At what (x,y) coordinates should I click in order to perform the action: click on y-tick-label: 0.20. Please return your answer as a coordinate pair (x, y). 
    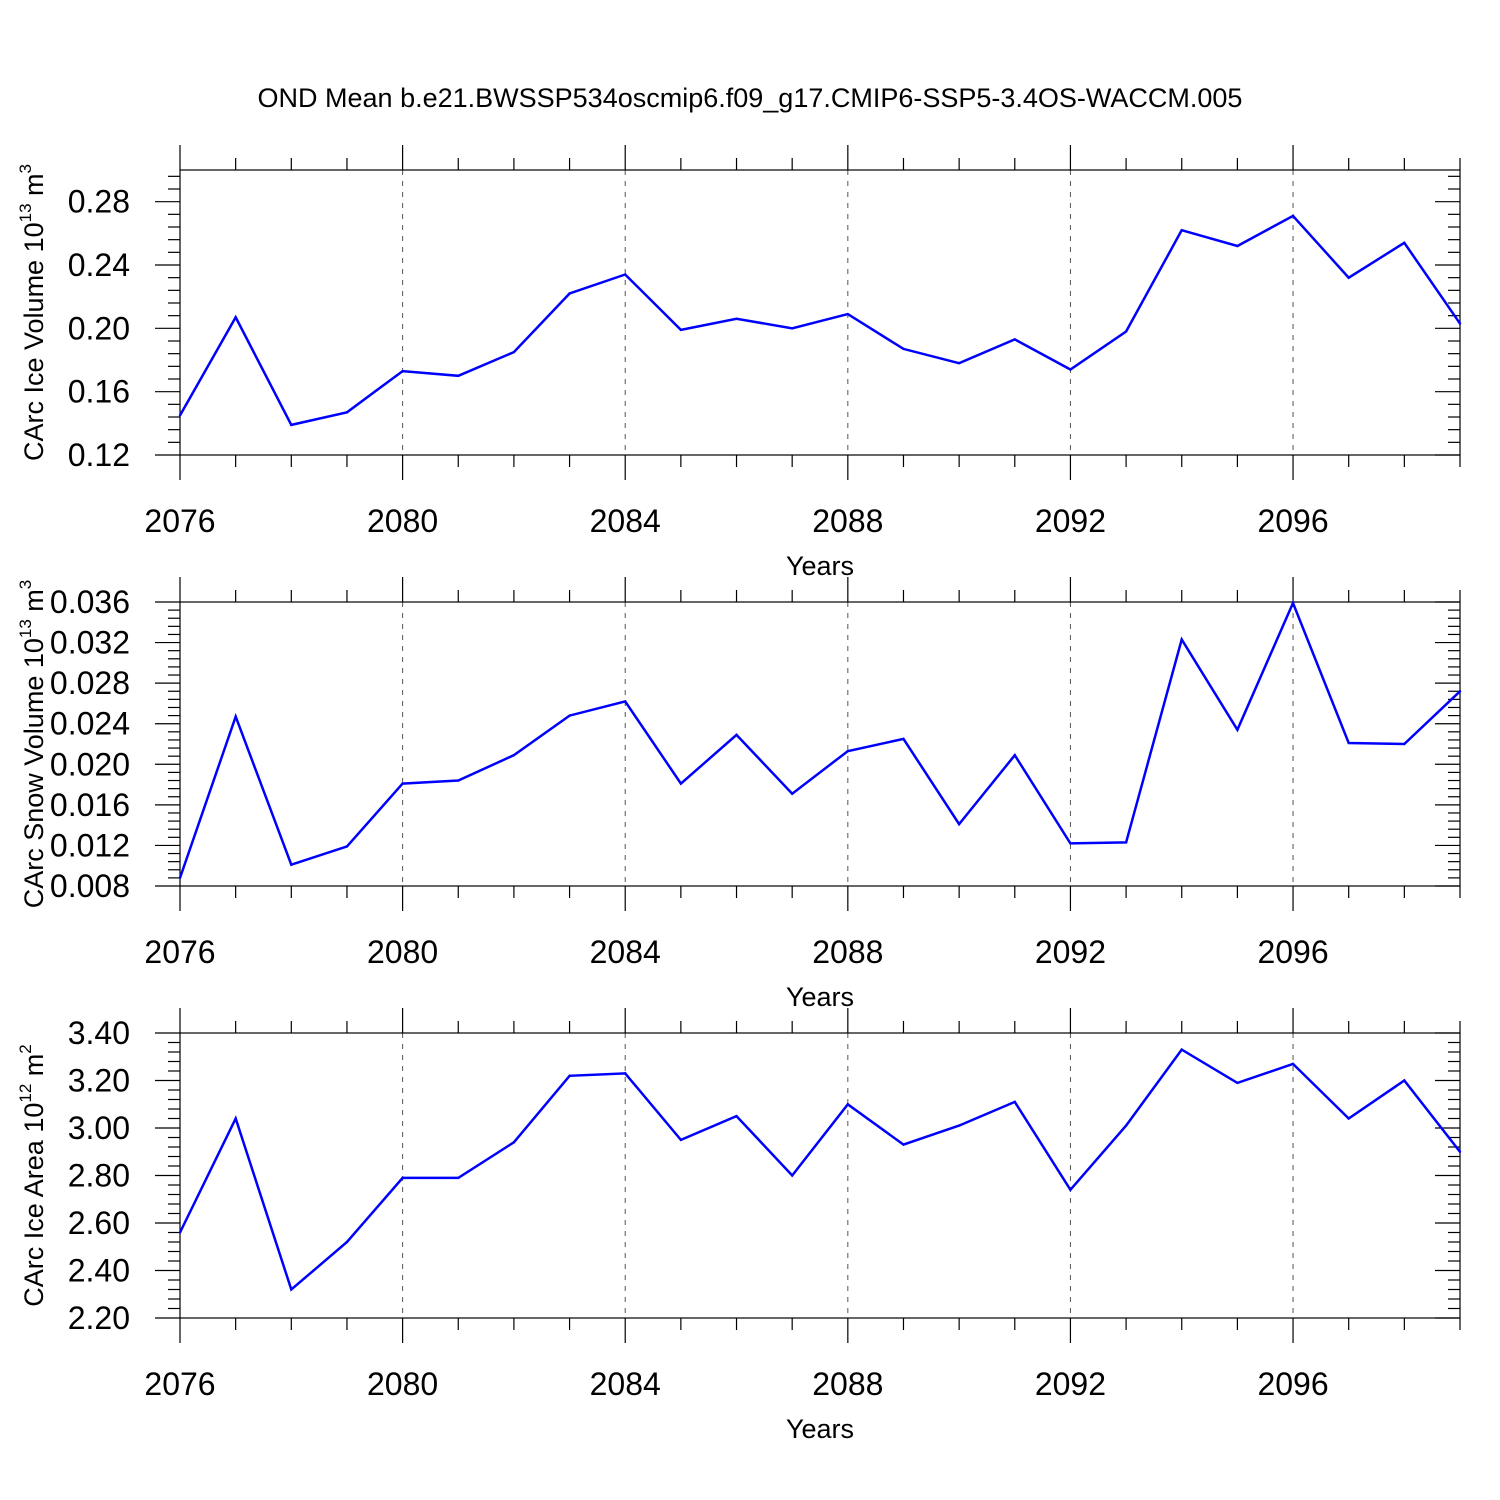
    Looking at the image, I should click on (99, 328).